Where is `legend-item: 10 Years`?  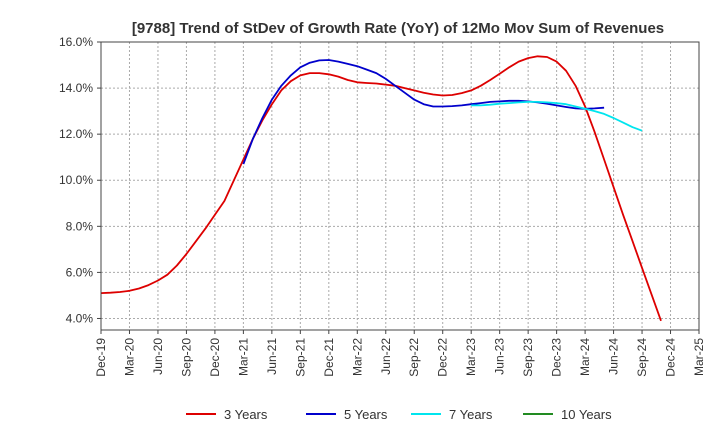
legend-item: 10 Years is located at coordinates (567, 414).